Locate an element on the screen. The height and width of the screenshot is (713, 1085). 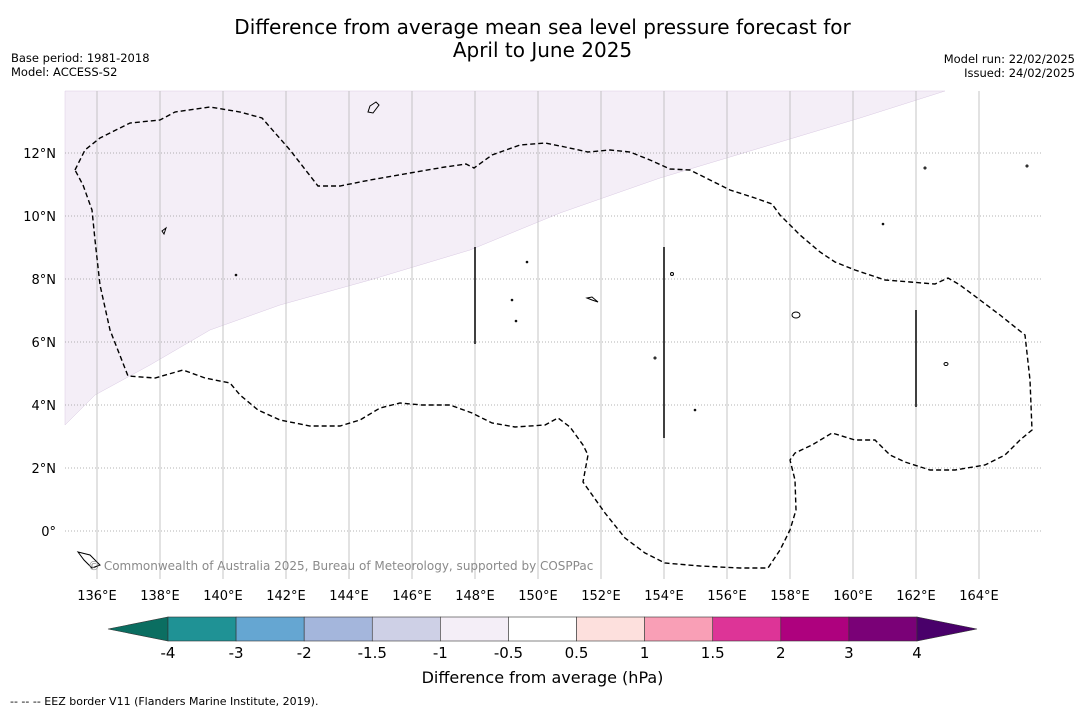
colorbar-tick-label: 0.5 is located at coordinates (577, 653).